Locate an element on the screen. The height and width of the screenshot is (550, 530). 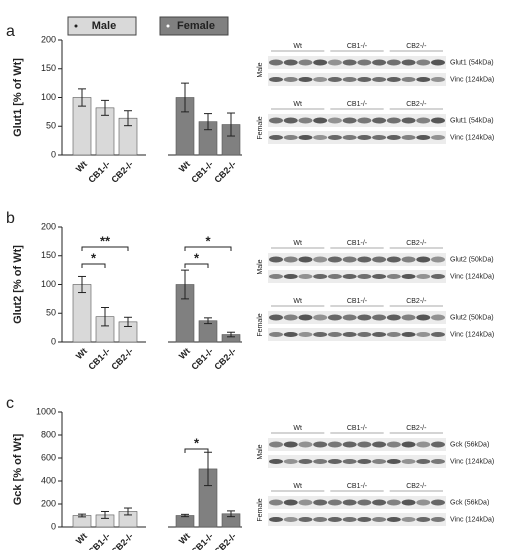
panel-label: a is located at coordinates (10, 31).